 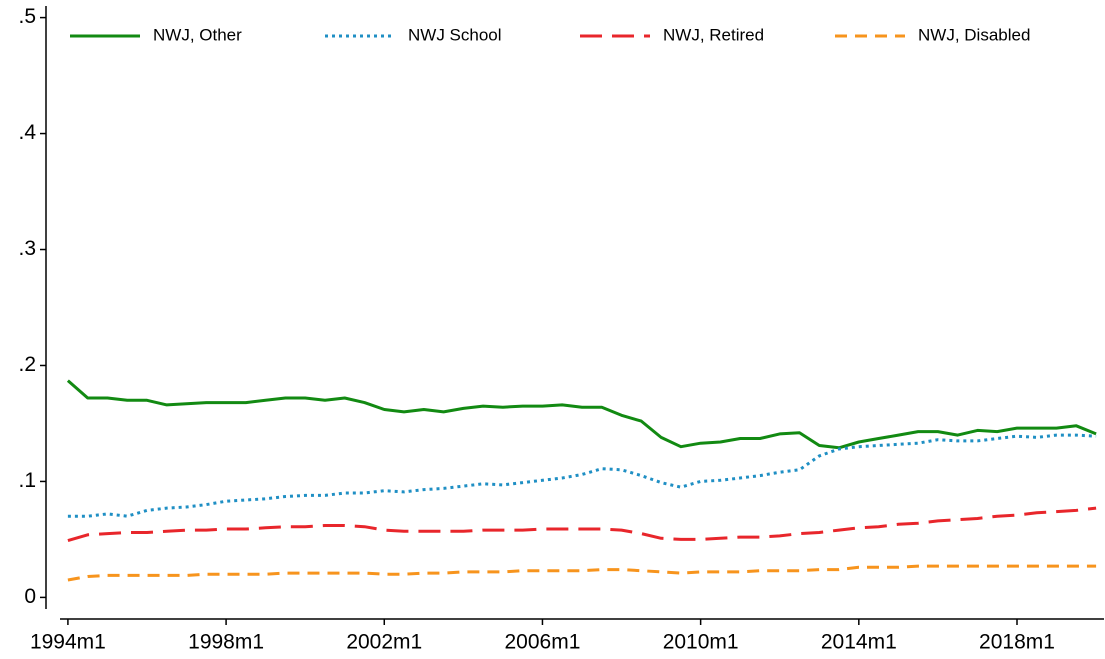 I want to click on y-tick-label: .3, so click(x=27, y=248).